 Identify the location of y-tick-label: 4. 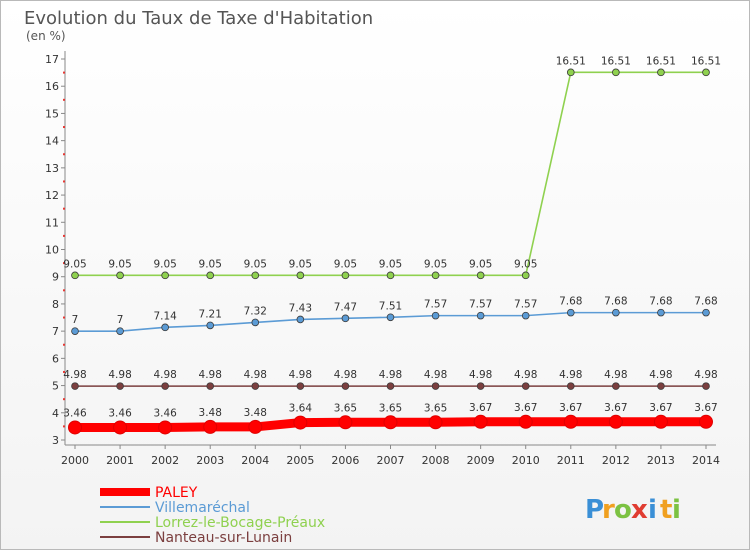
(55, 413).